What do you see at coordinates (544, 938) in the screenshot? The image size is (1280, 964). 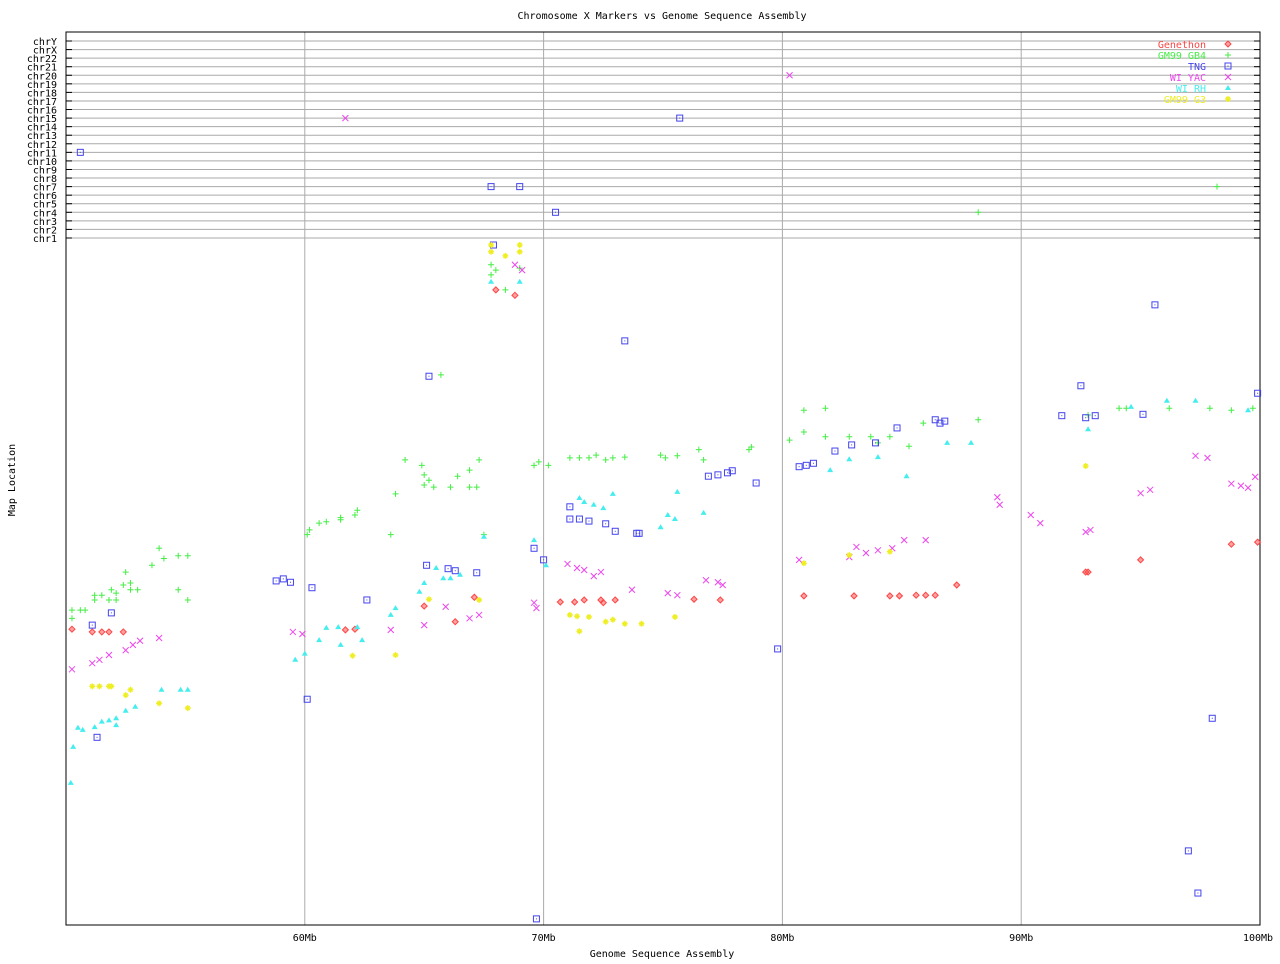 I see `x-tick-label: 70Mb` at bounding box center [544, 938].